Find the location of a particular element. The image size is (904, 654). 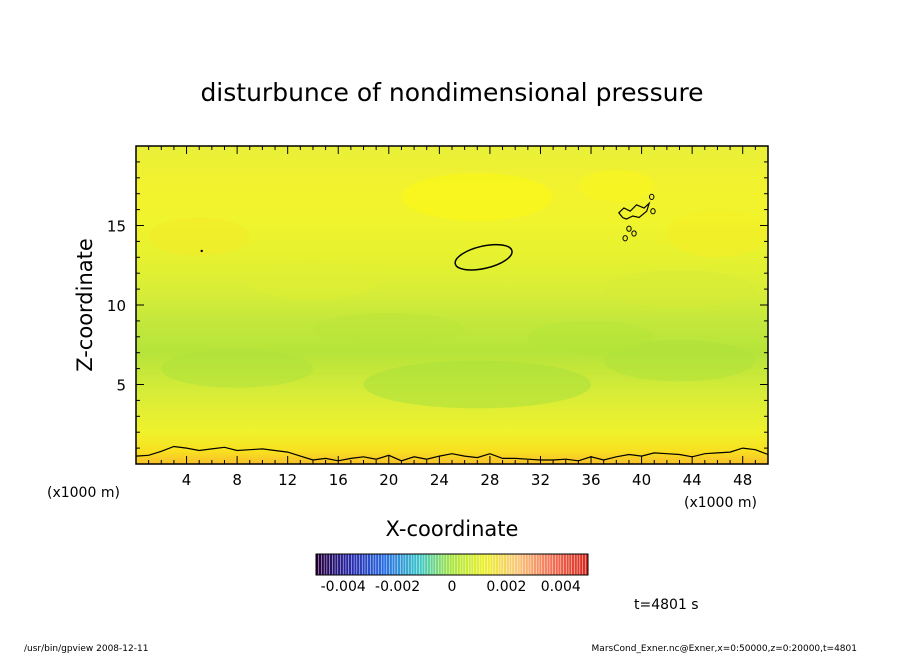

colorbar-tick-label: -0.004 is located at coordinates (343, 587).